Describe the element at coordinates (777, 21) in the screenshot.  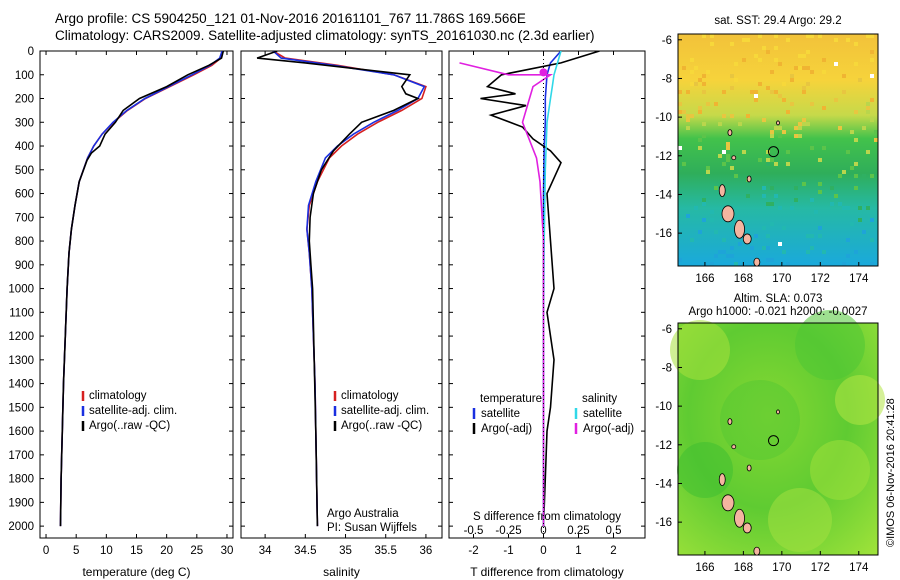
I see `sst-map-title: sat. SST: 29.4 Argo: 29.2` at that location.